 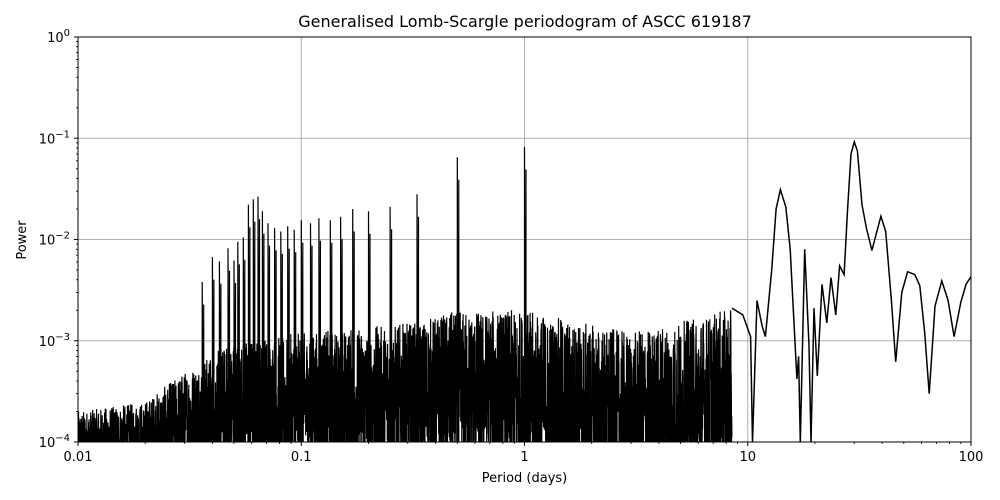 What do you see at coordinates (851, 290) in the screenshot?
I see `periodogram-long-period-series` at bounding box center [851, 290].